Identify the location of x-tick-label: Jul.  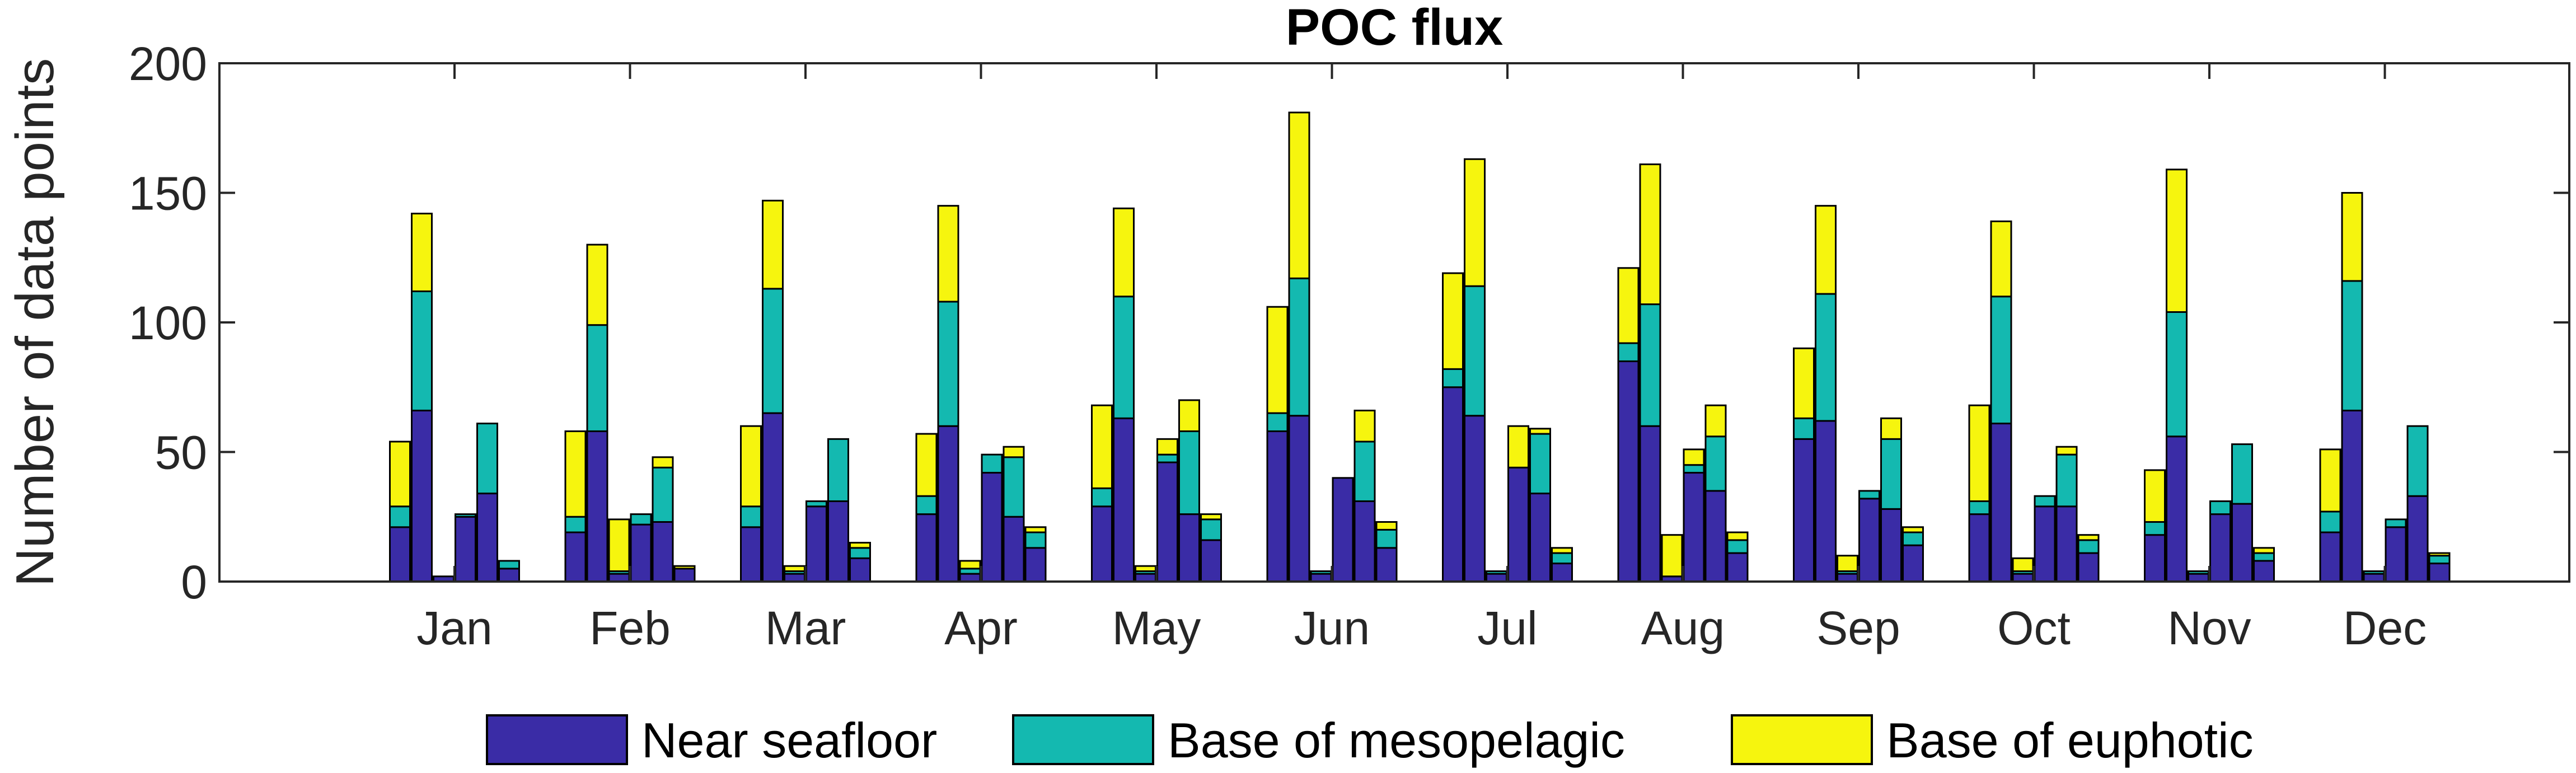
(1507, 628).